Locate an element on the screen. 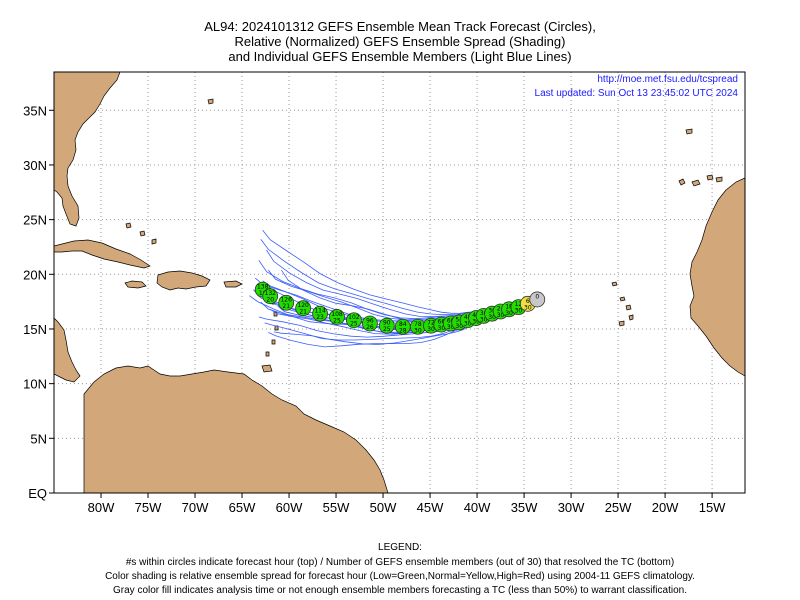 The width and height of the screenshot is (800, 600). forecast-hour-label: 120 is located at coordinates (303, 305).